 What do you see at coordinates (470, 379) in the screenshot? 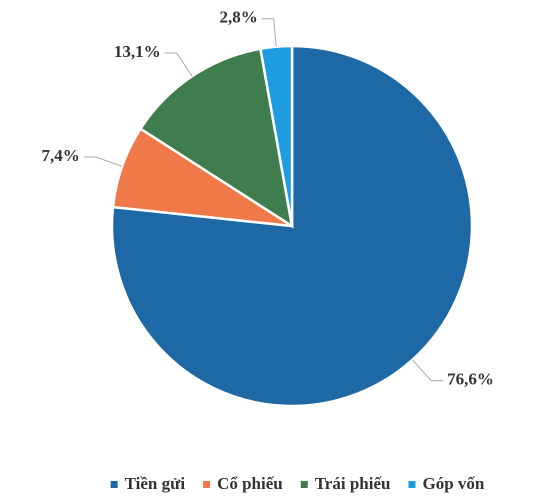
I see `data-label: 76,6%` at bounding box center [470, 379].